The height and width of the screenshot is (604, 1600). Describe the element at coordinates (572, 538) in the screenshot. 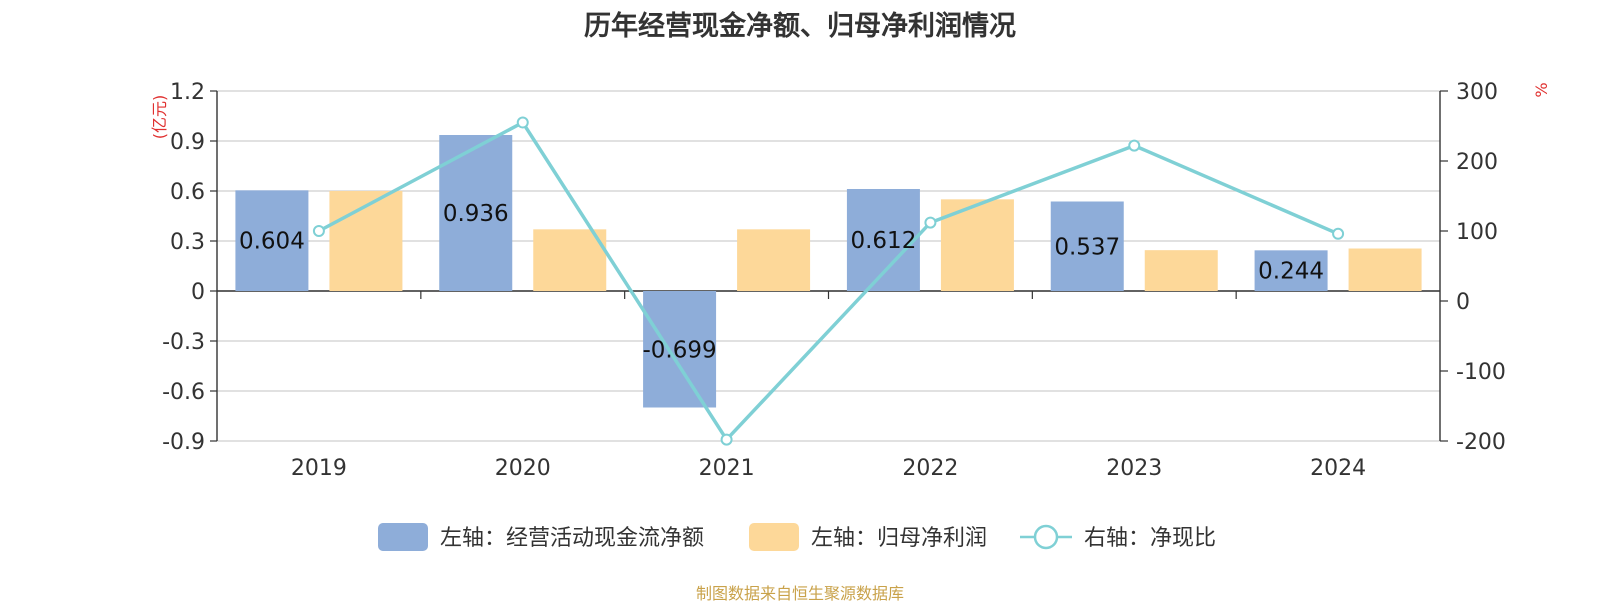

I see `legend-label: 左轴：经营活动现金流净额` at that location.